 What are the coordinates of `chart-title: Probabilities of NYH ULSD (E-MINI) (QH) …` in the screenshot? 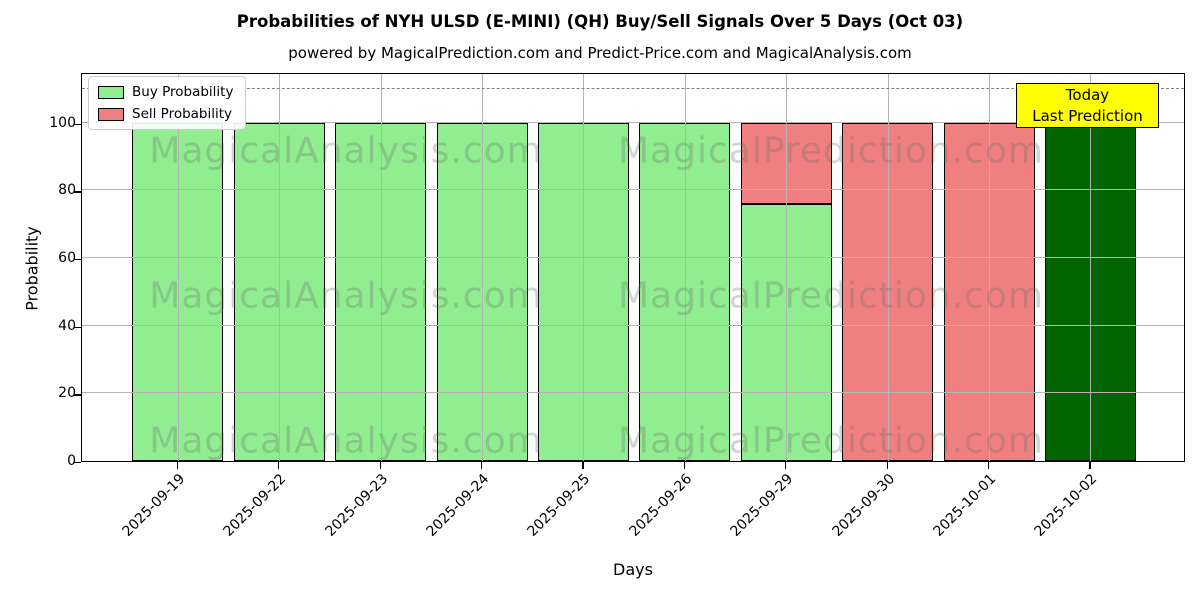 It's located at (600, 21).